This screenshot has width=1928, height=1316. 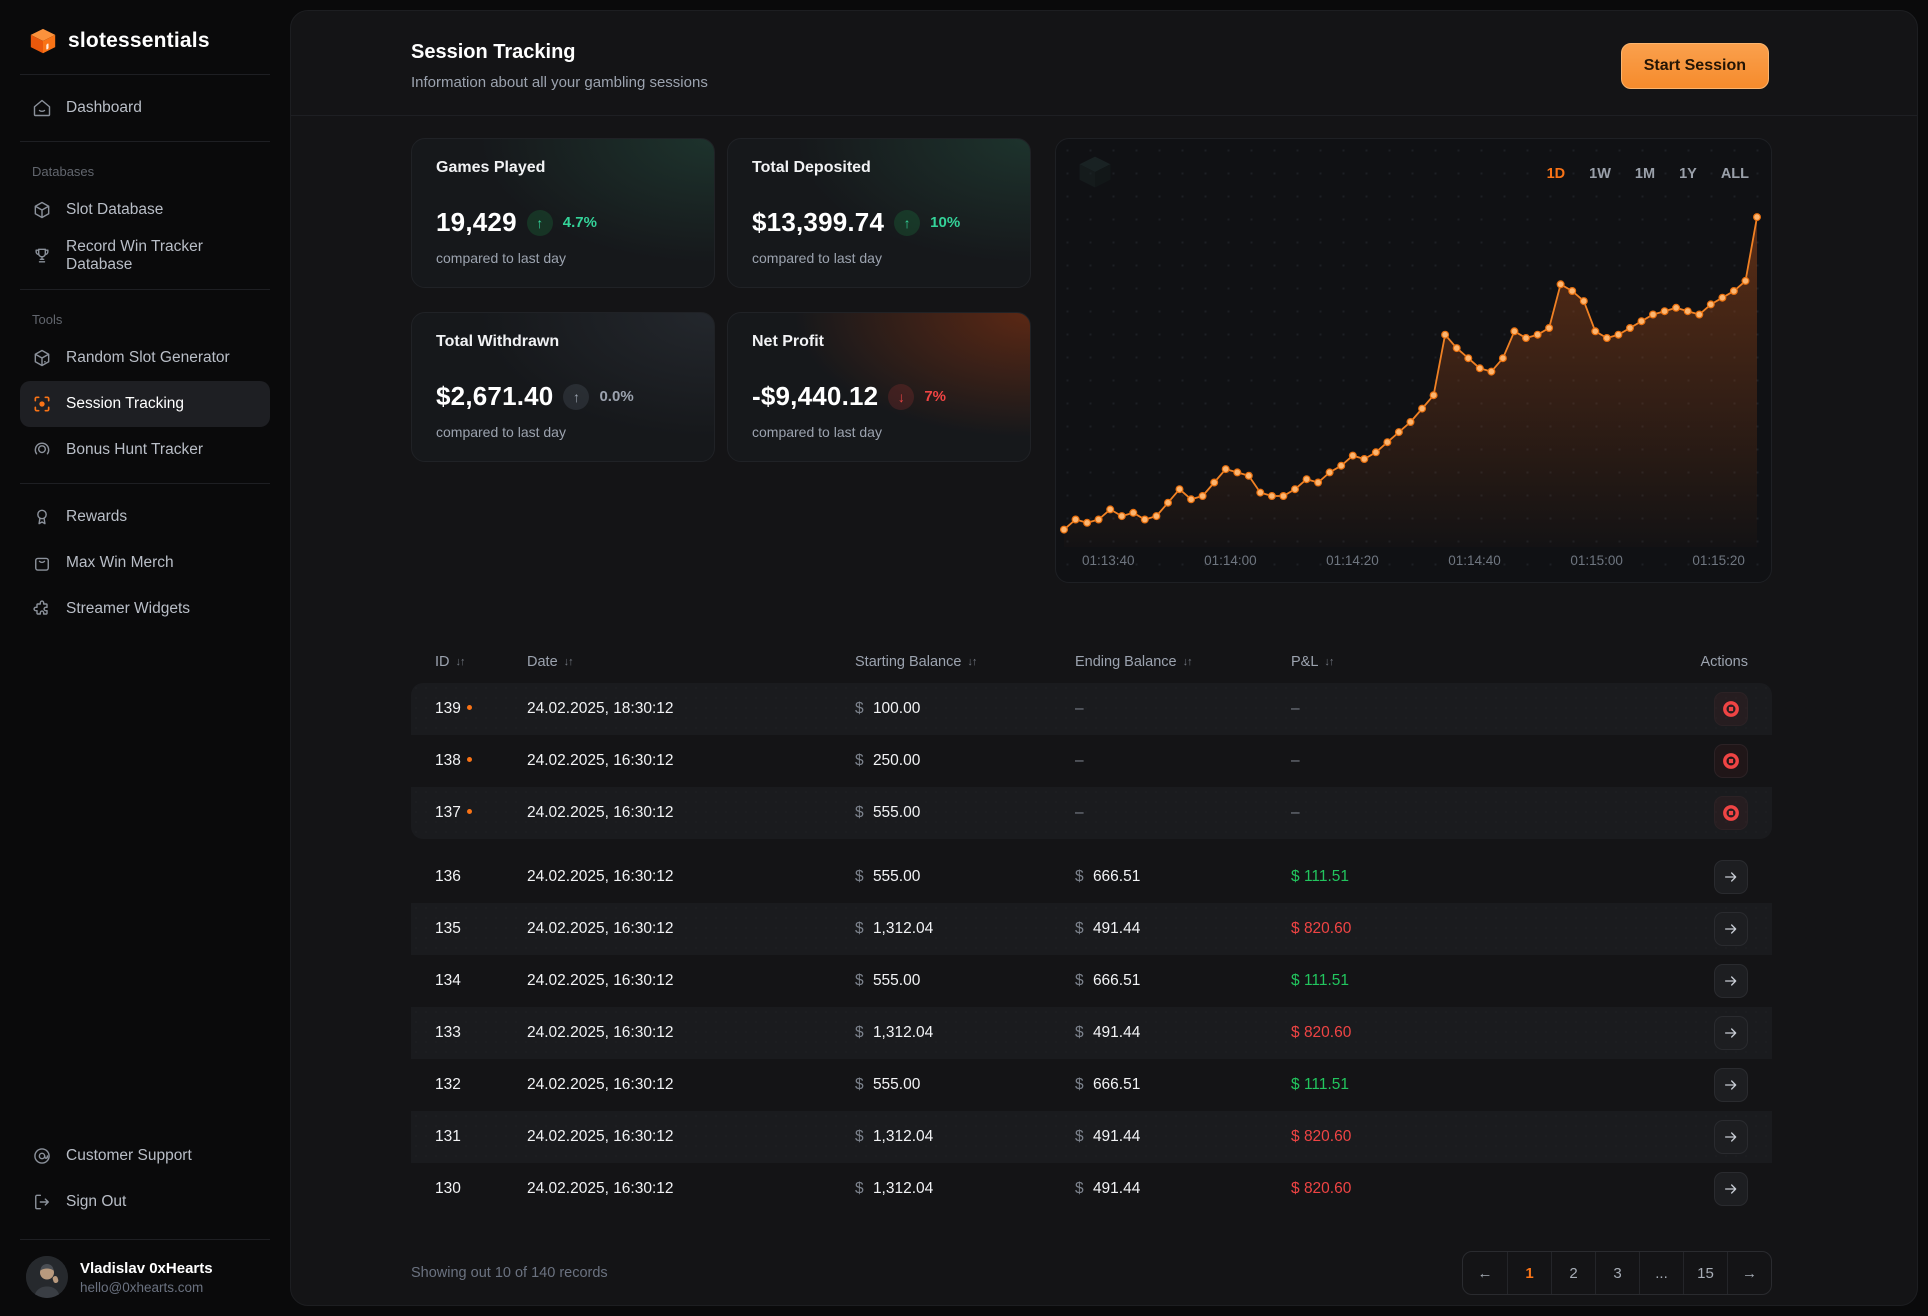 I want to click on column-header-ending-balance: Ending Balance ↓↑, so click(x=1134, y=662).